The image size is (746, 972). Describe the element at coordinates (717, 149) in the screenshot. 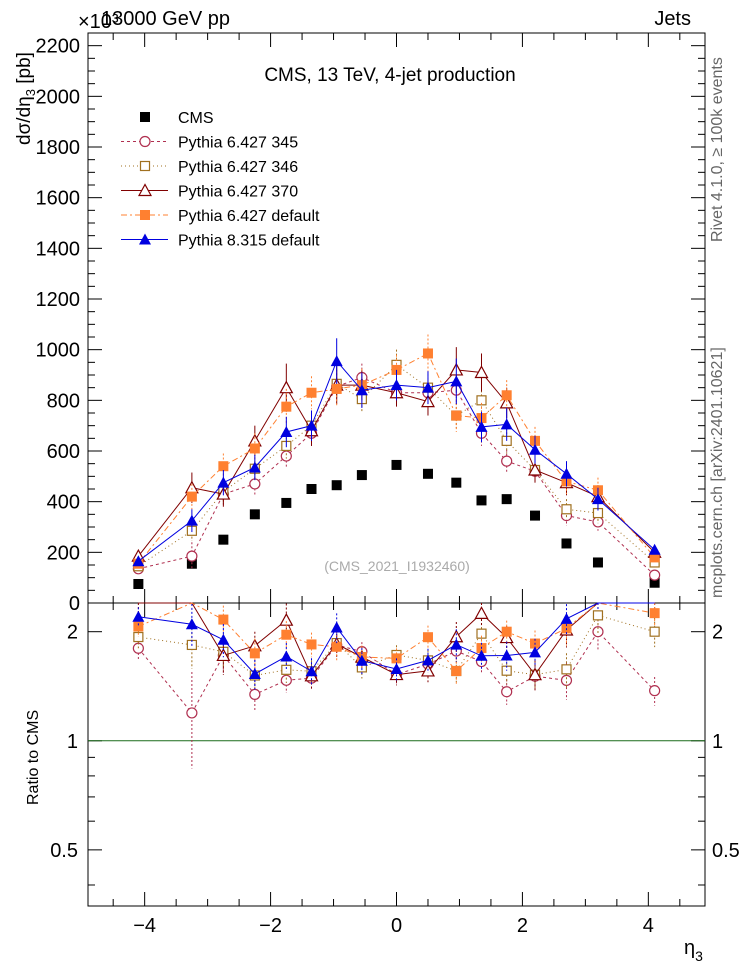

I see `side-label-rivet: Rivet 4.1.0, ≥ 100k events` at that location.